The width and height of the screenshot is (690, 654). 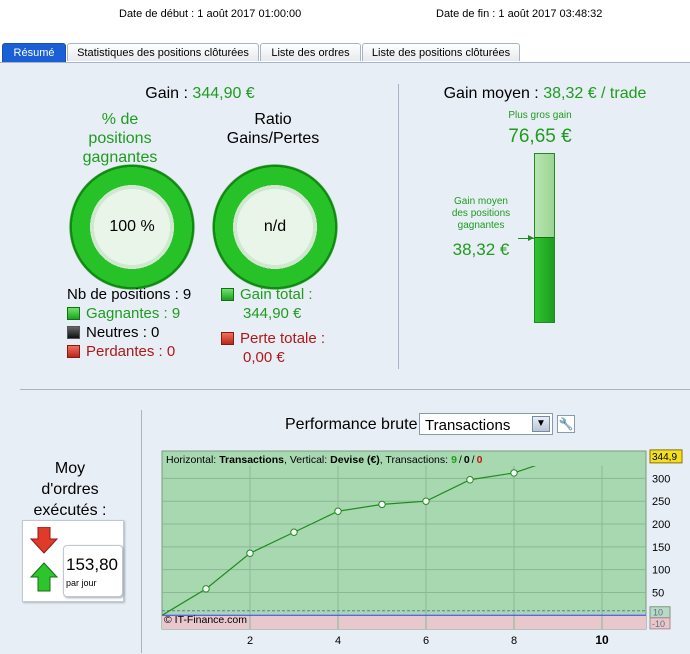 What do you see at coordinates (661, 548) in the screenshot?
I see `y-tick-label: 150` at bounding box center [661, 548].